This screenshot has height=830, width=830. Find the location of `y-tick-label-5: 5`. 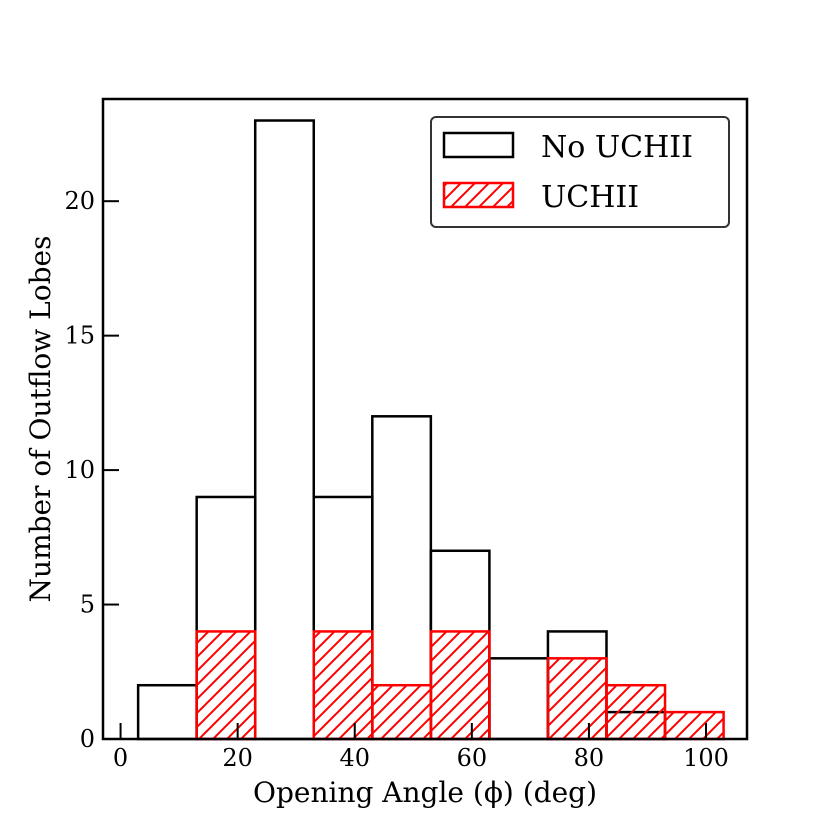

y-tick-label-5: 5 is located at coordinates (87, 605).